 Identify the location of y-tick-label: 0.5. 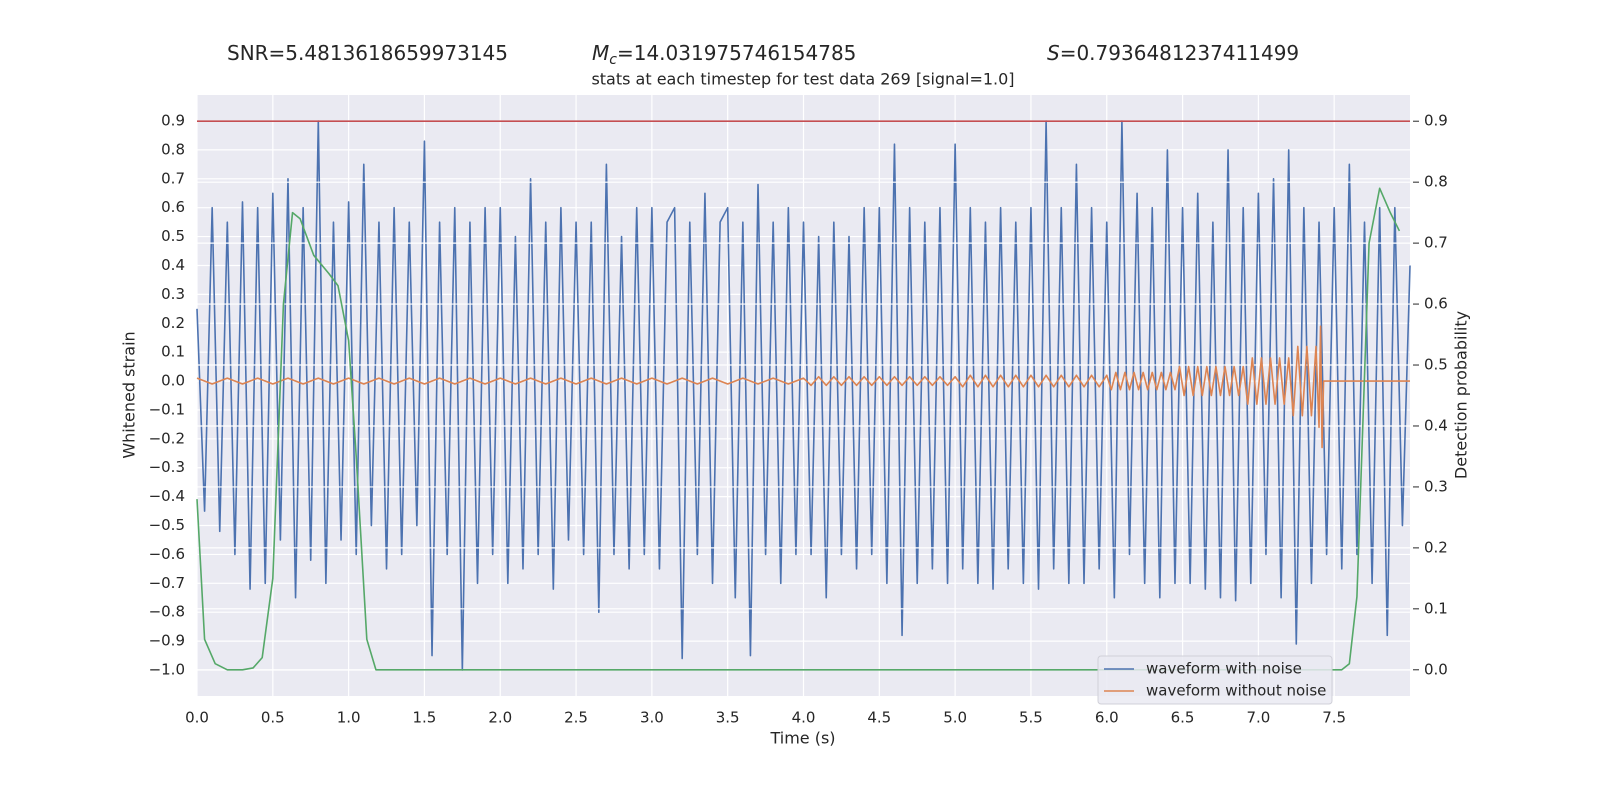
(173, 236).